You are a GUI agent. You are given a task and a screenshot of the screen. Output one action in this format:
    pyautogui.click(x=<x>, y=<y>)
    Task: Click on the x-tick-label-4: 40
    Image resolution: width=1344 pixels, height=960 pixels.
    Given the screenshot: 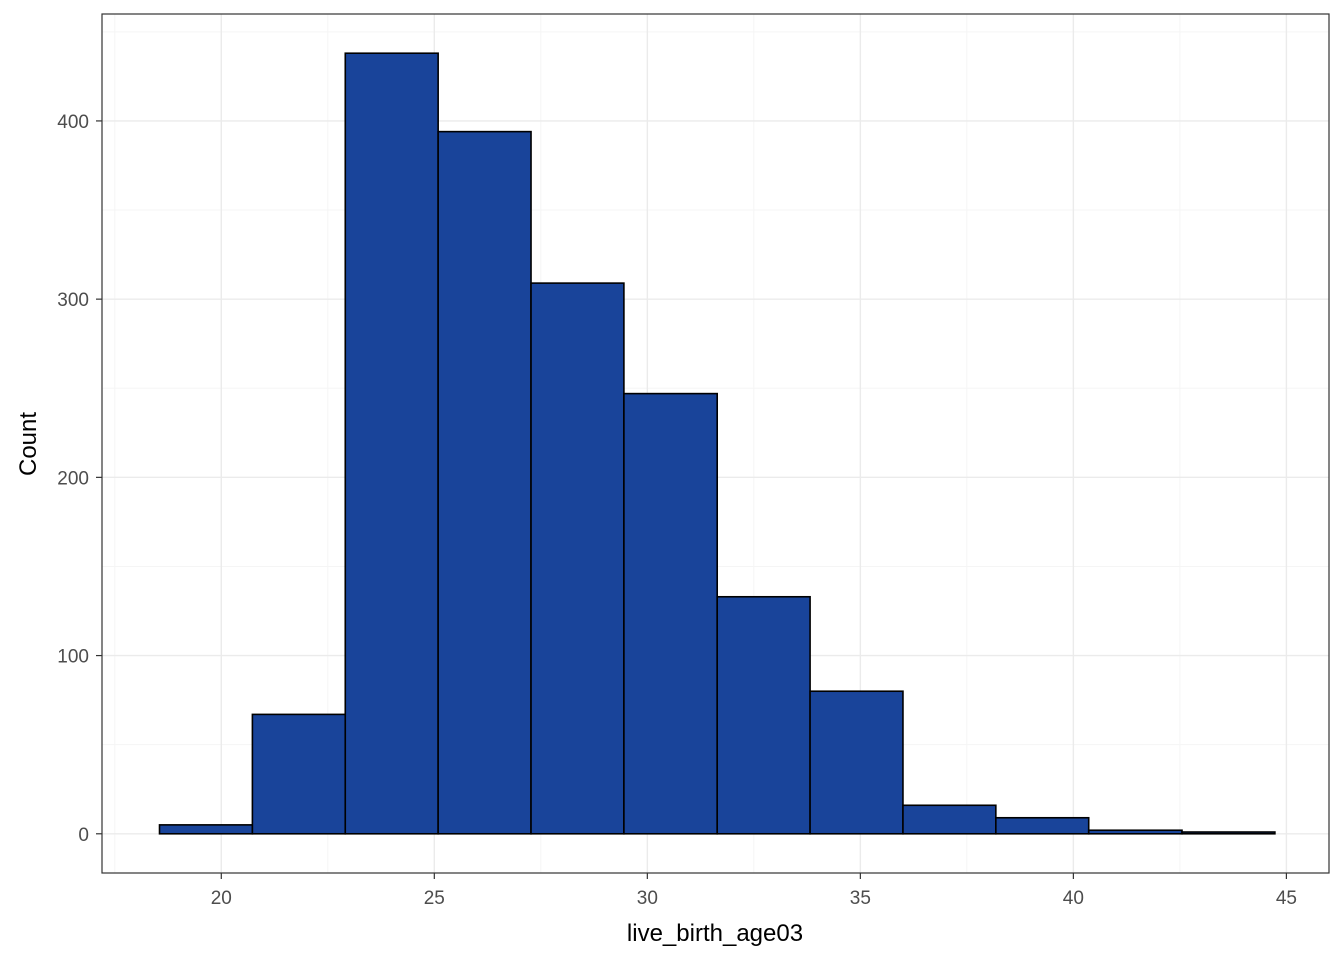 What is the action you would take?
    pyautogui.click(x=1073, y=898)
    